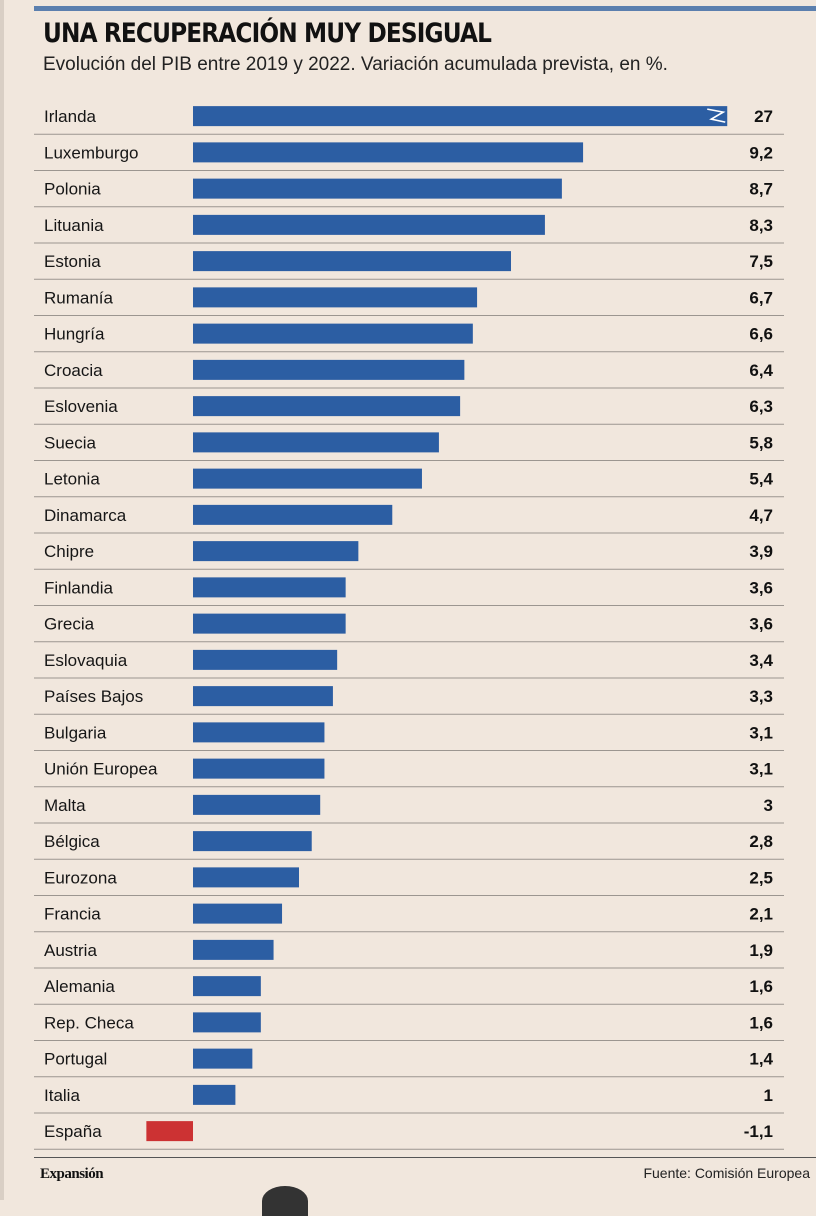 This screenshot has width=816, height=1216. Describe the element at coordinates (761, 551) in the screenshot. I see `value-label: 3,9` at that location.